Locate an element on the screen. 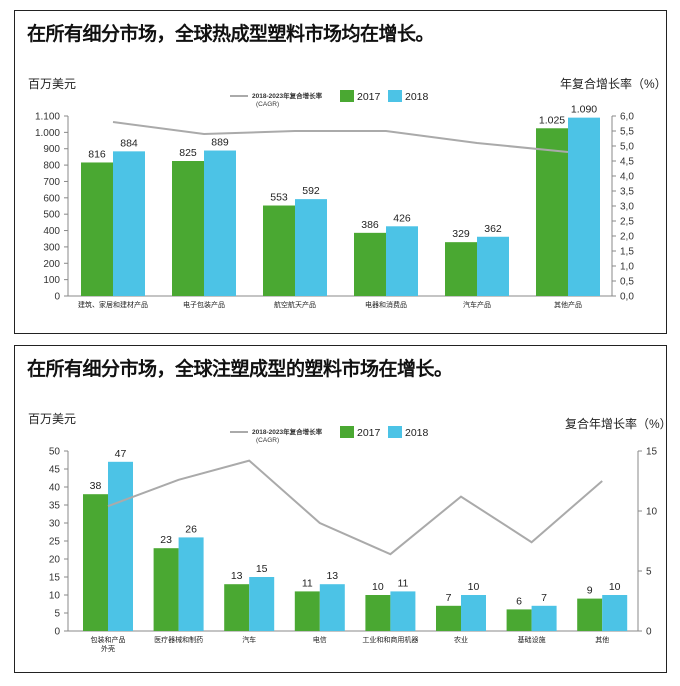  y2-tick-label: 0,5 is located at coordinates (627, 282).